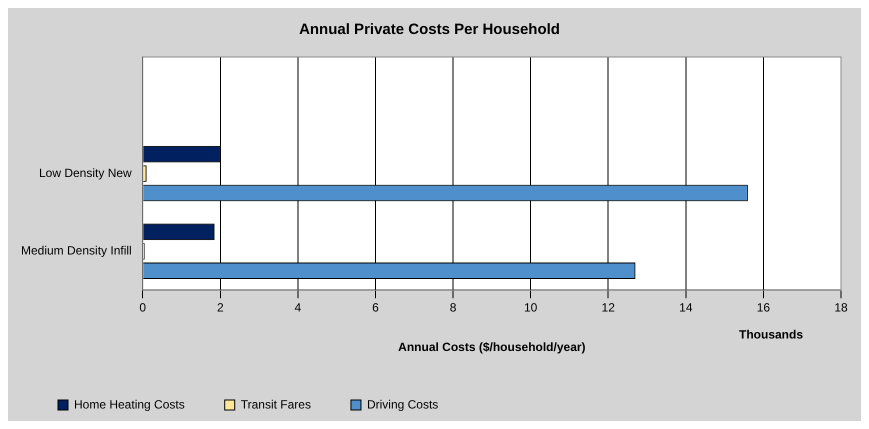 This screenshot has width=869, height=429. Describe the element at coordinates (298, 307) in the screenshot. I see `x-tick-label: 4` at that location.